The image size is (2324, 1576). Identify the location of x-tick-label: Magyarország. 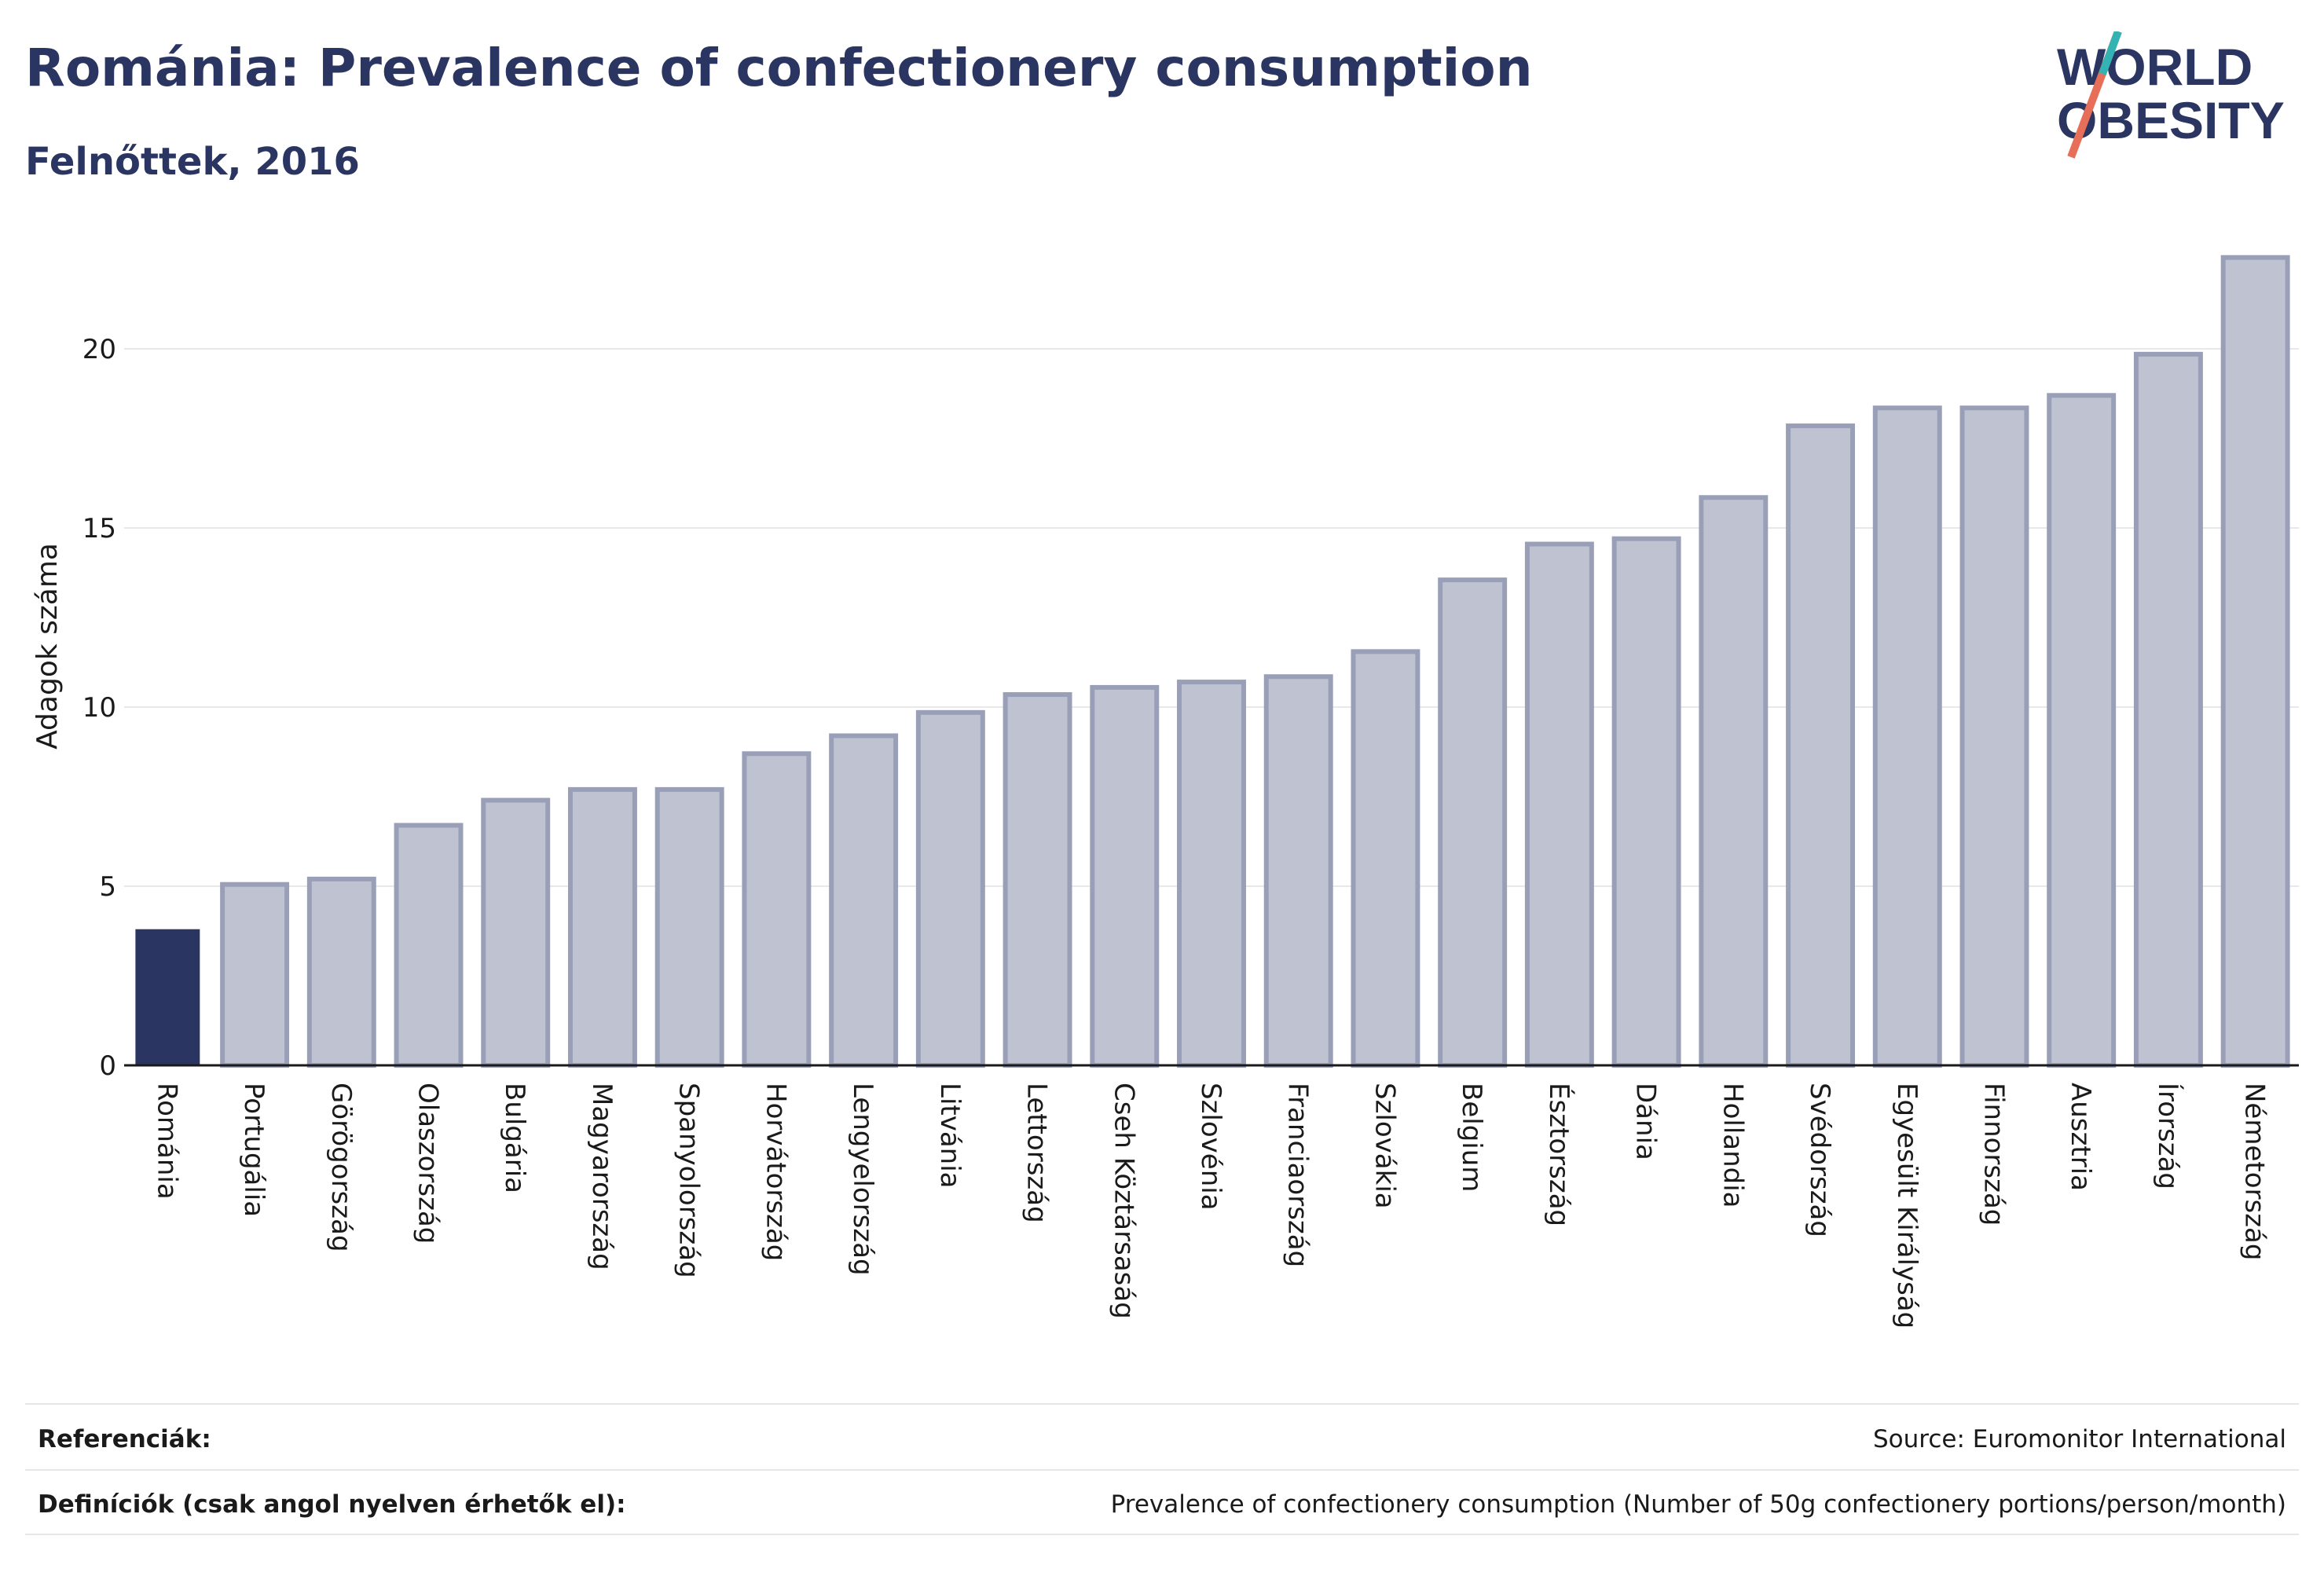
(602, 1176).